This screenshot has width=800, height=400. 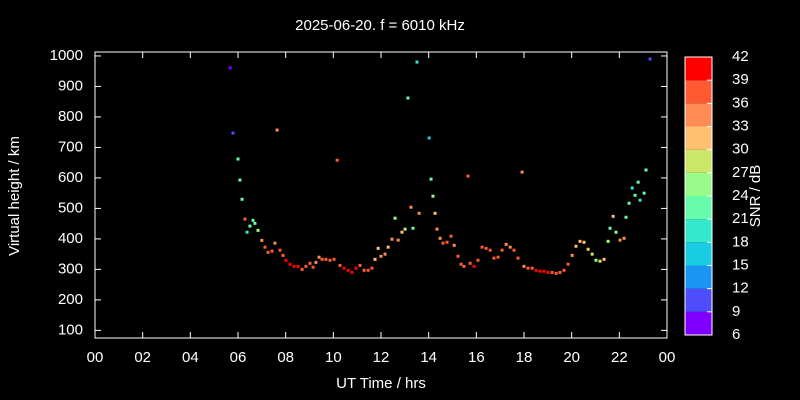 I want to click on x-tick-label: 02, so click(x=142, y=357).